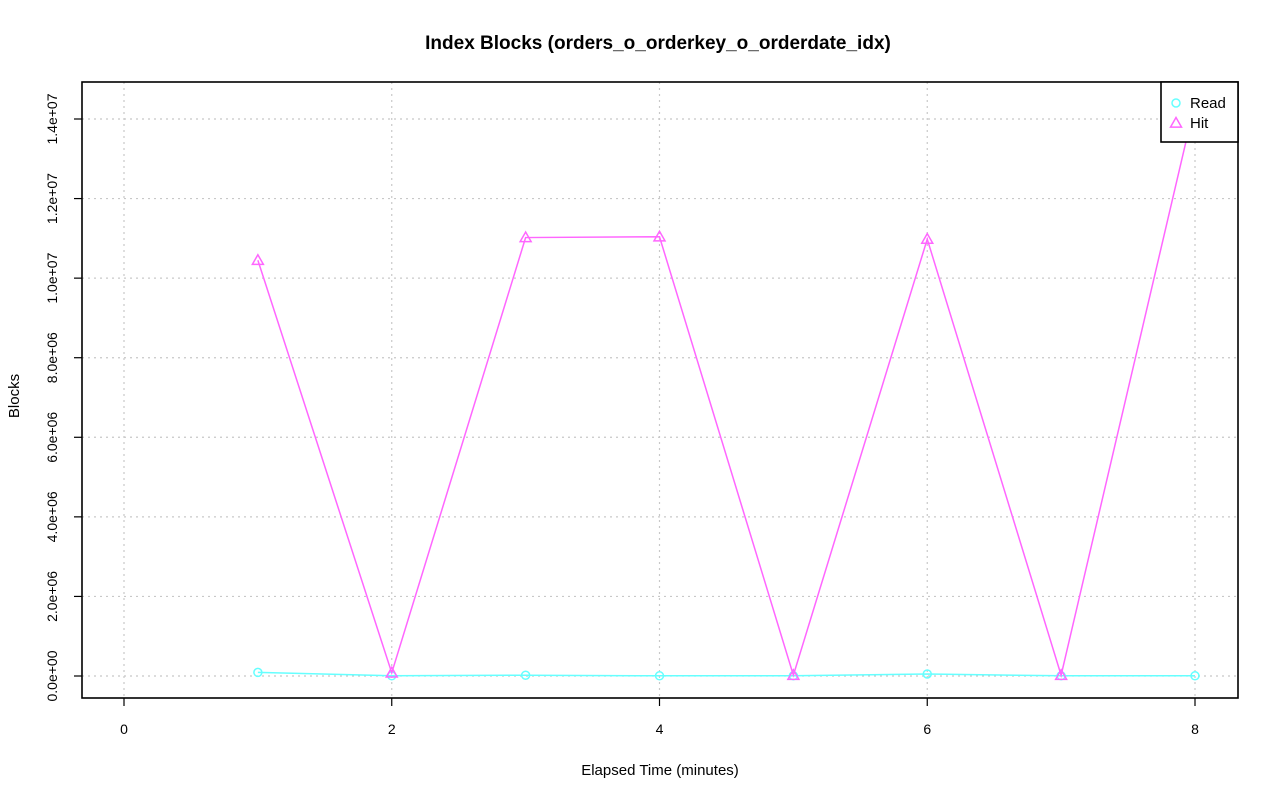  Describe the element at coordinates (52, 357) in the screenshot. I see `y-tick-label: 8.0e+06` at that location.